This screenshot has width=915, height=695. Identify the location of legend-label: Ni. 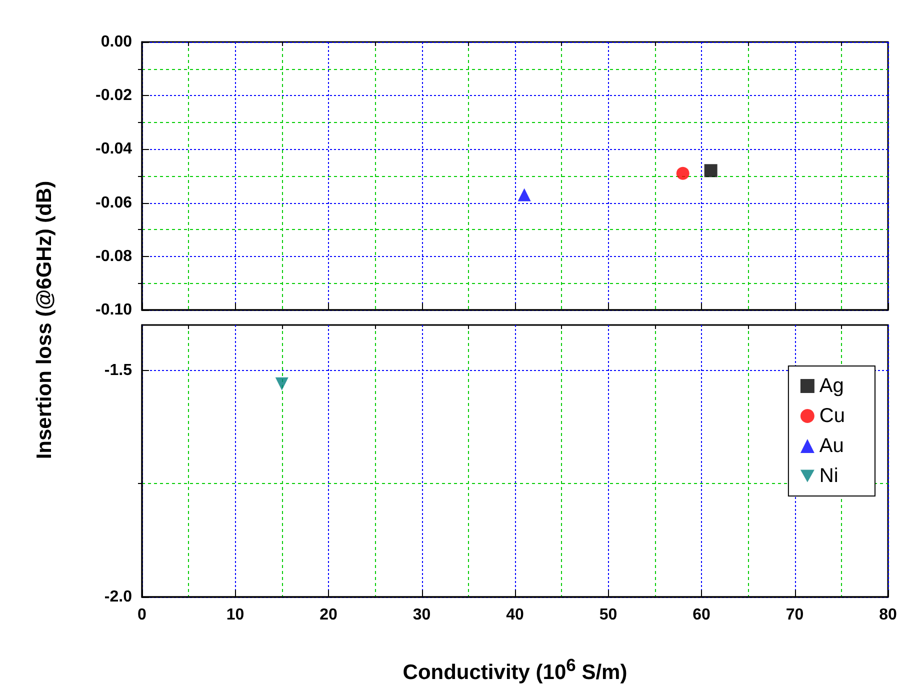
(828, 476).